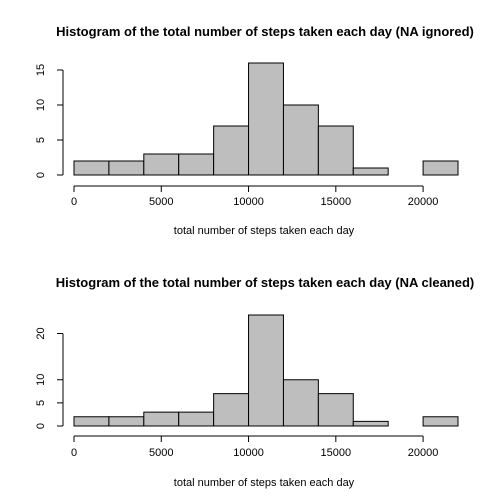 This screenshot has width=504, height=504. I want to click on y-tick-label: 20, so click(41, 333).